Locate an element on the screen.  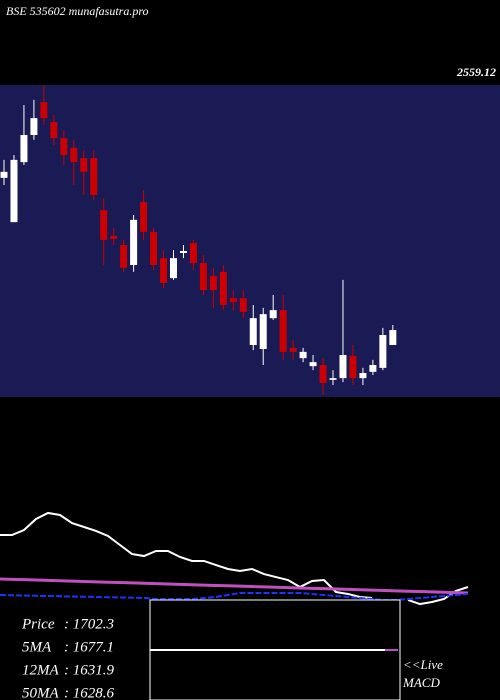
stat-label: 50MA is located at coordinates (40, 692).